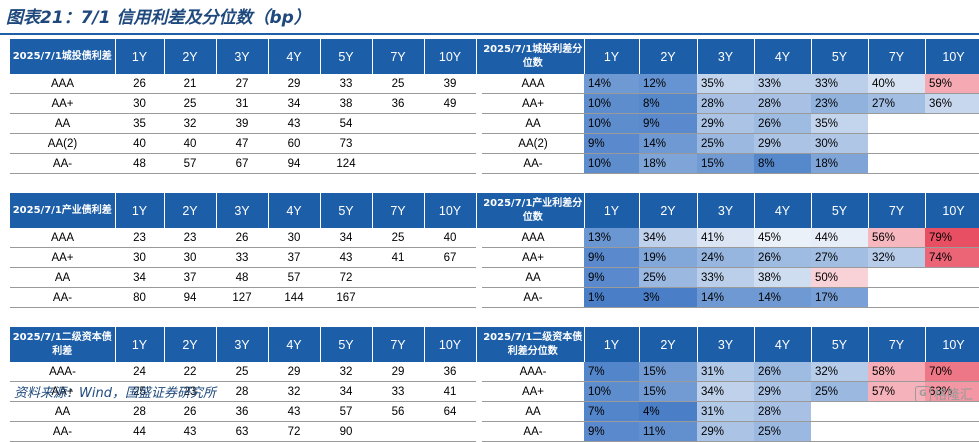 The height and width of the screenshot is (442, 979). I want to click on percentile-cell: 56%, so click(896, 238).